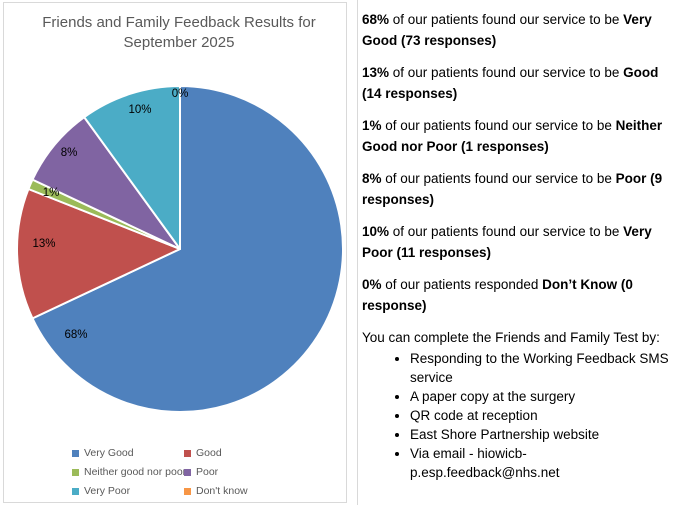 The image size is (682, 505). I want to click on legend-item-don-t-know: Don't know, so click(216, 491).